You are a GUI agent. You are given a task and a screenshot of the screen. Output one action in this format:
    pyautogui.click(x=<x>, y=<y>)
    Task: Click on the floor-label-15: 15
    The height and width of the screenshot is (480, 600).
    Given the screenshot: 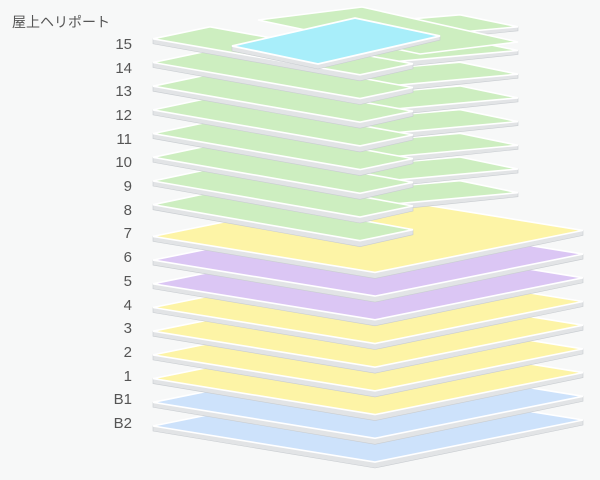 What is the action you would take?
    pyautogui.click(x=123, y=44)
    